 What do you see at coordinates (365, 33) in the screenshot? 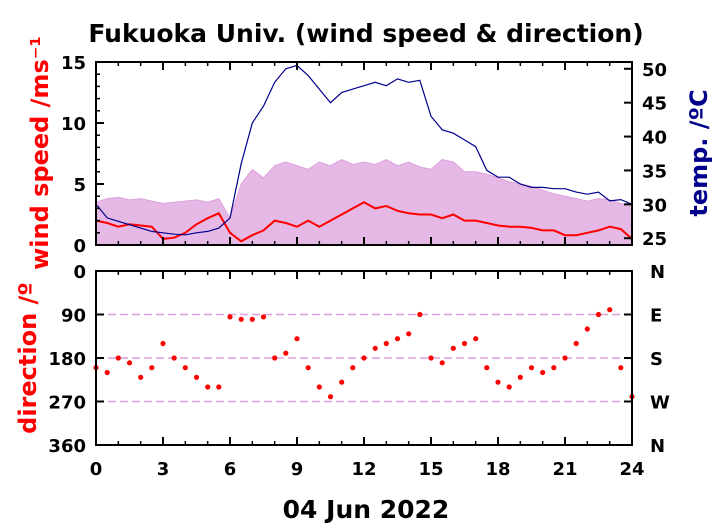
I see `chart-title: Fukuoka Univ. (wind speed & direction)` at bounding box center [365, 33].